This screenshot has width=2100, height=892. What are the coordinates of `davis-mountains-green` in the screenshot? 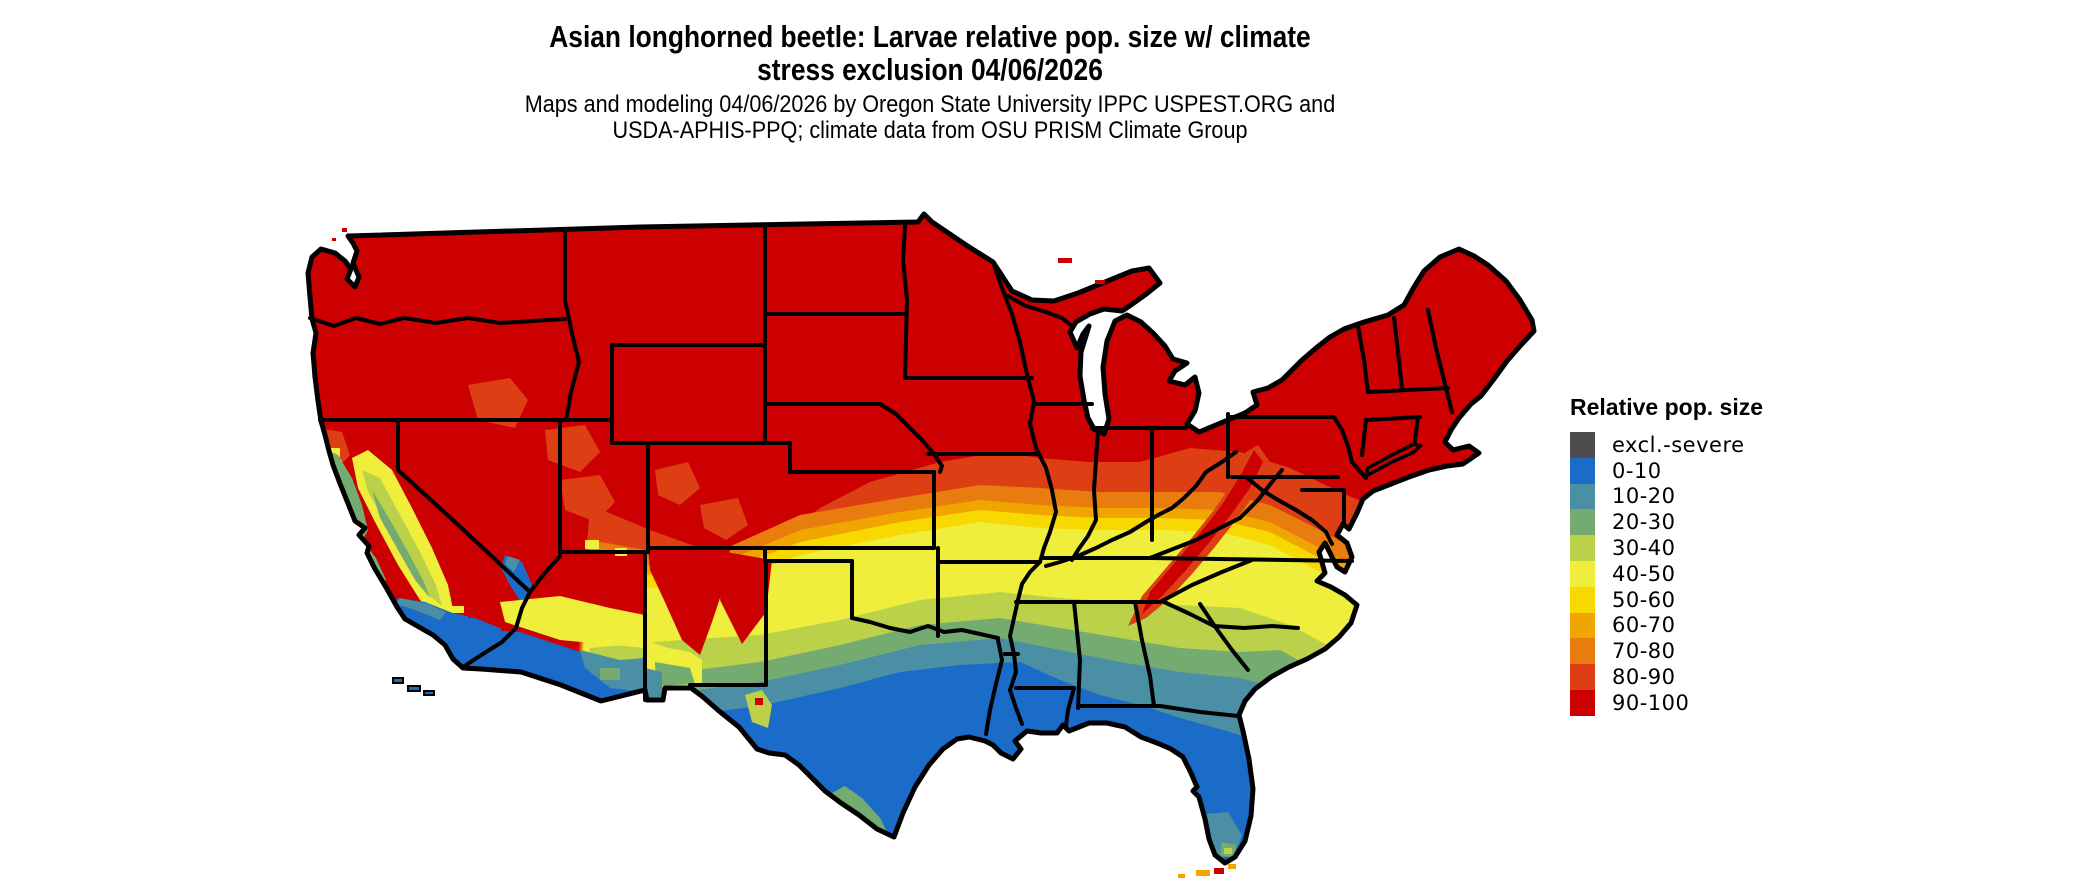 It's located at (758, 709).